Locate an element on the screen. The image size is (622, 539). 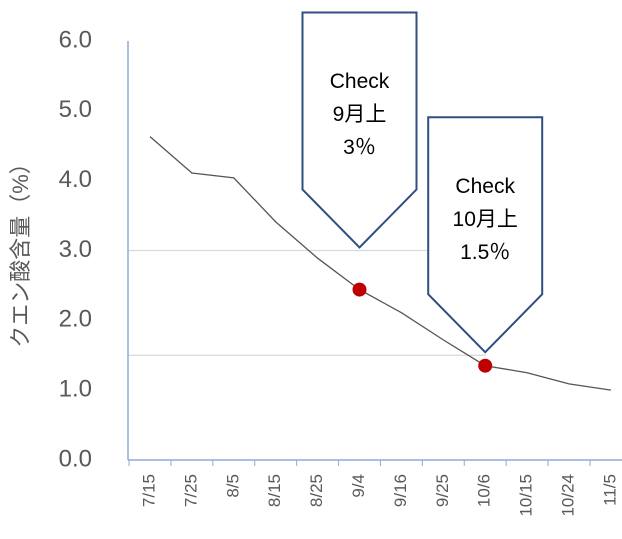
y-tick-label: 6.0 is located at coordinates (75, 39).